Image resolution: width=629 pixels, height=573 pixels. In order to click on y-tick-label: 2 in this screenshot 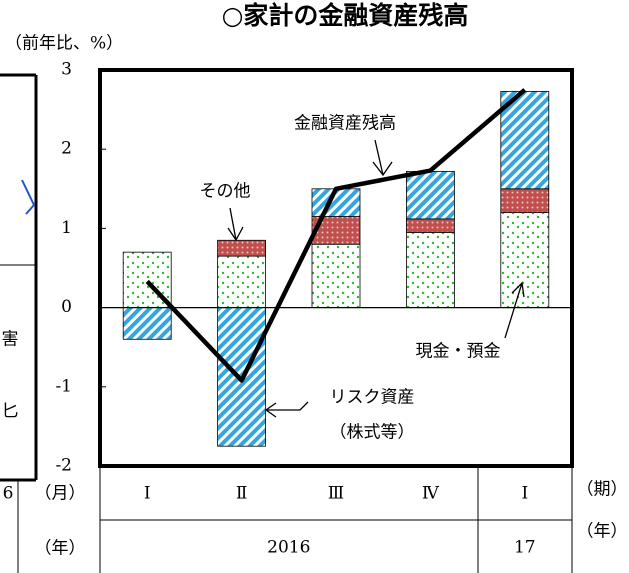, I will do `click(66, 149)`.